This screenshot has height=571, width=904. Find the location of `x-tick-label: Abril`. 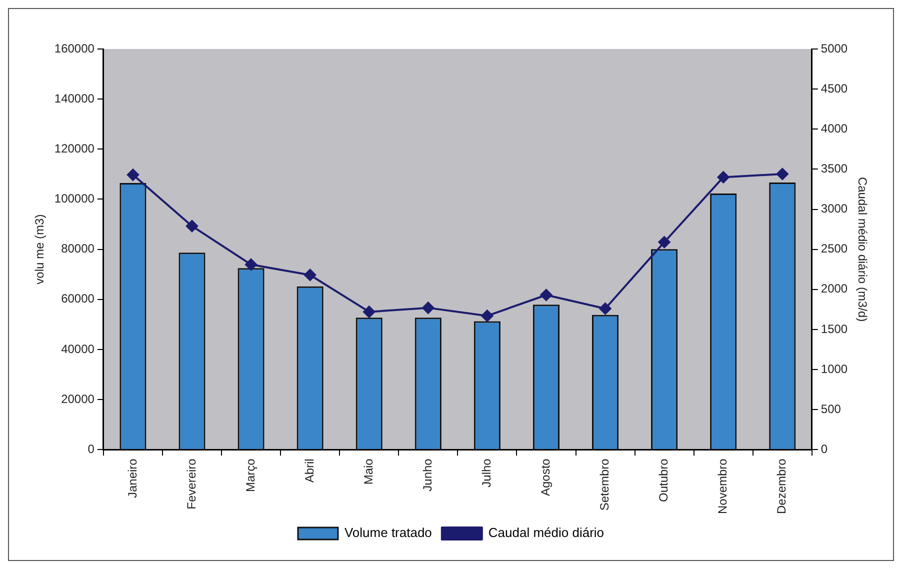

x-tick-label: Abril is located at coordinates (309, 470).